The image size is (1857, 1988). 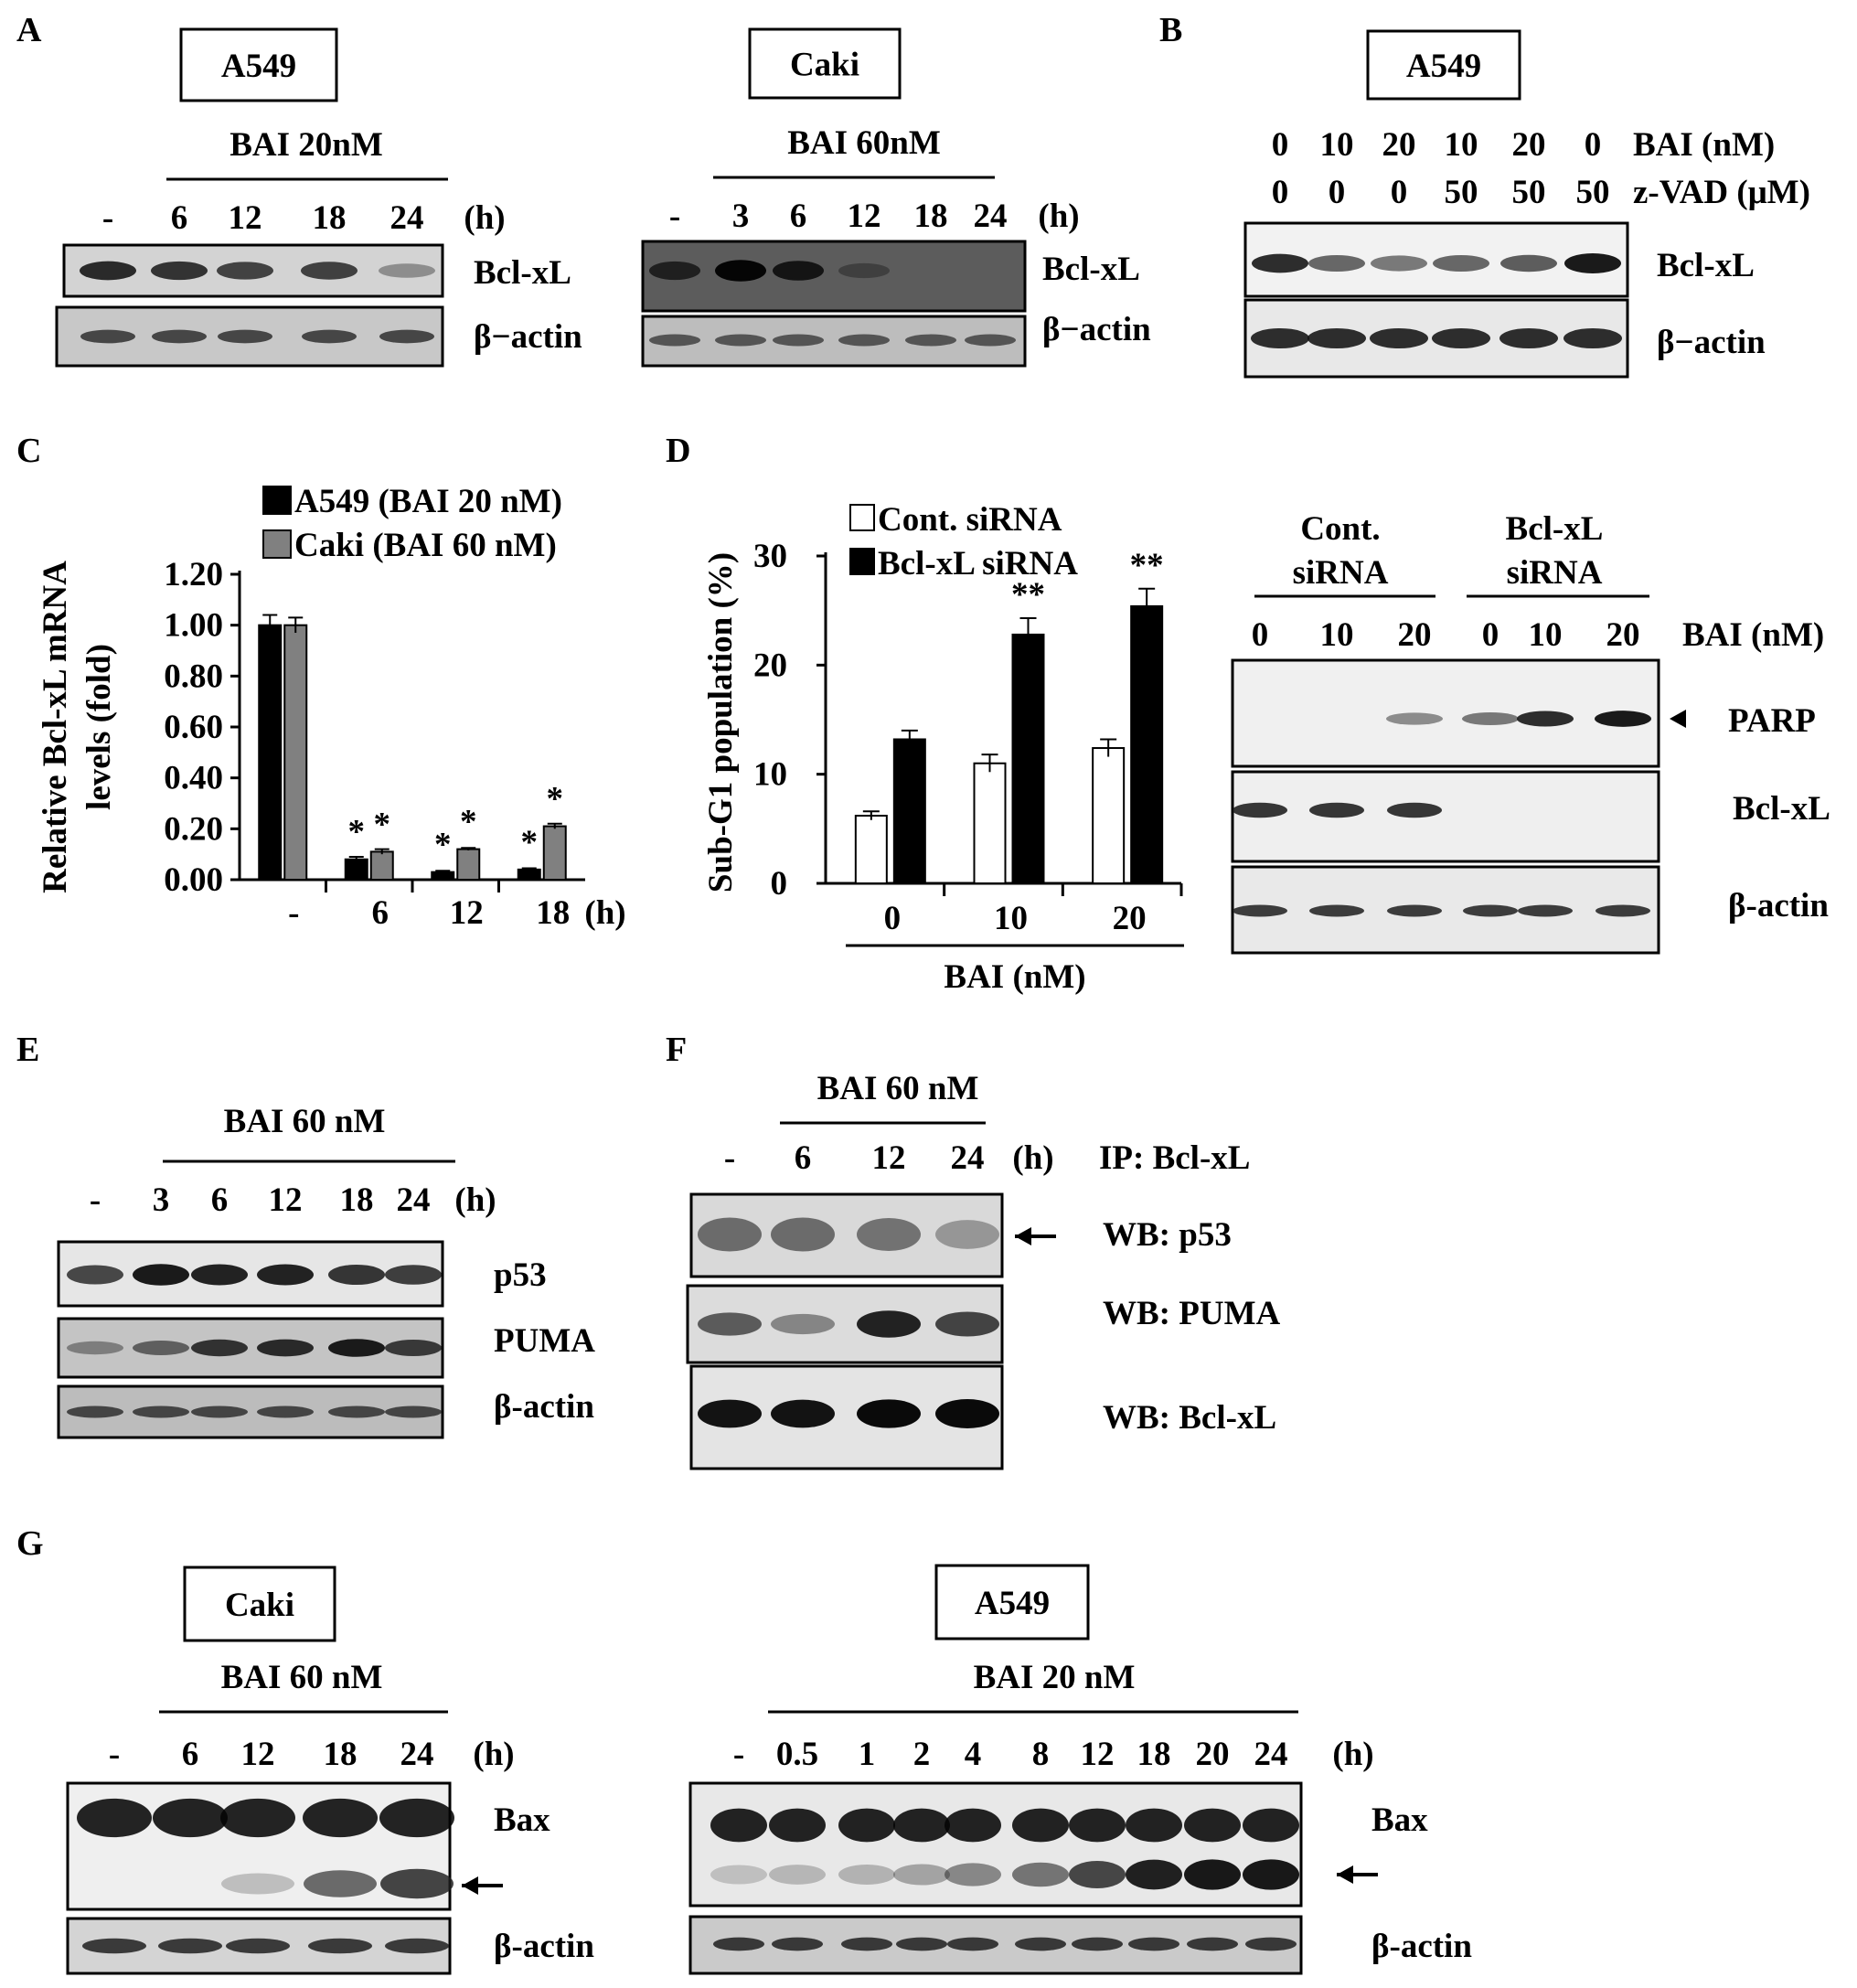 I want to click on c-x-tick-label: 18, so click(x=553, y=913).